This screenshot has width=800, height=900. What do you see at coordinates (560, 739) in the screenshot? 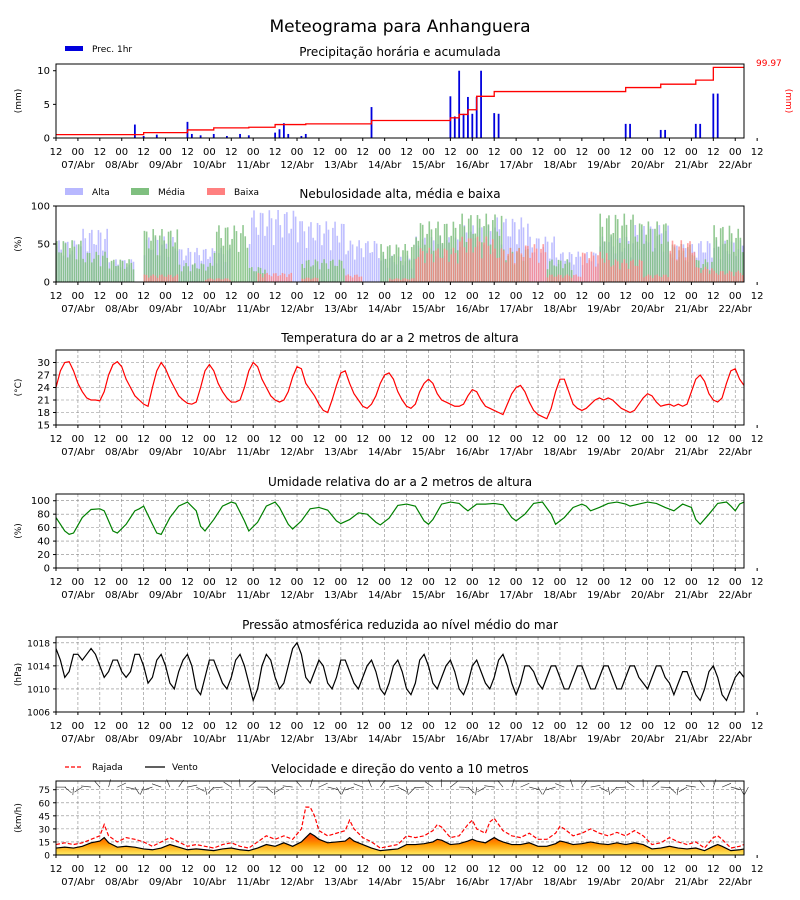
I see `x-date-label-press: 18/Abr` at bounding box center [560, 739].